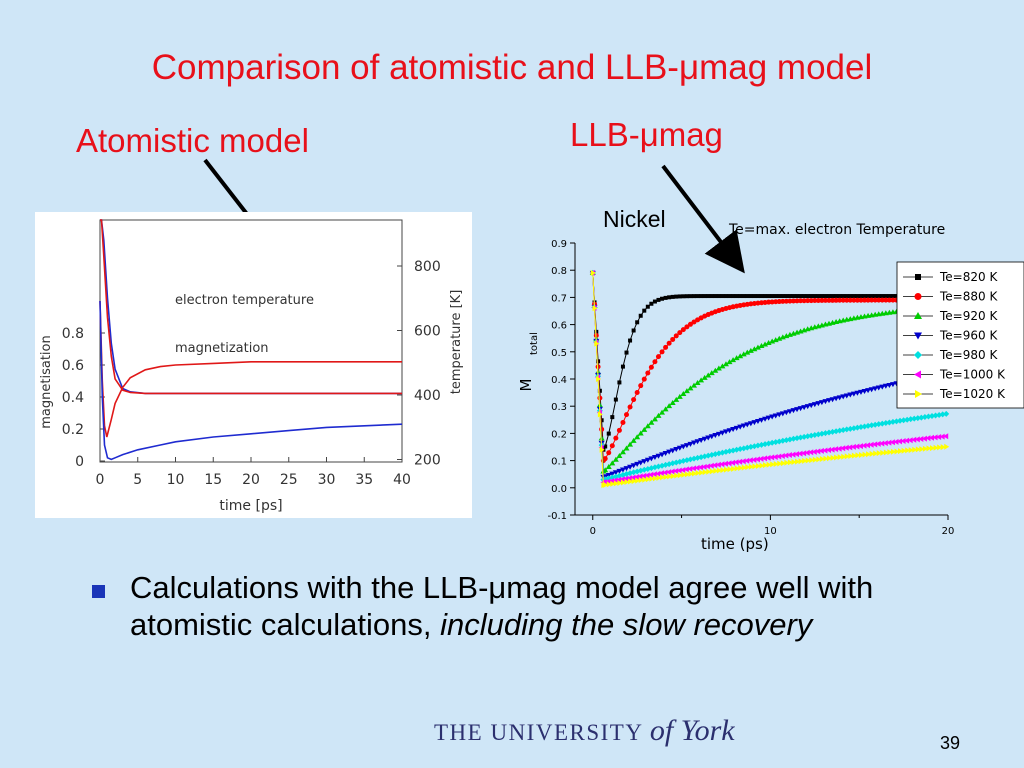  What do you see at coordinates (250, 369) in the screenshot?
I see `series-line-magnetization` at bounding box center [250, 369].